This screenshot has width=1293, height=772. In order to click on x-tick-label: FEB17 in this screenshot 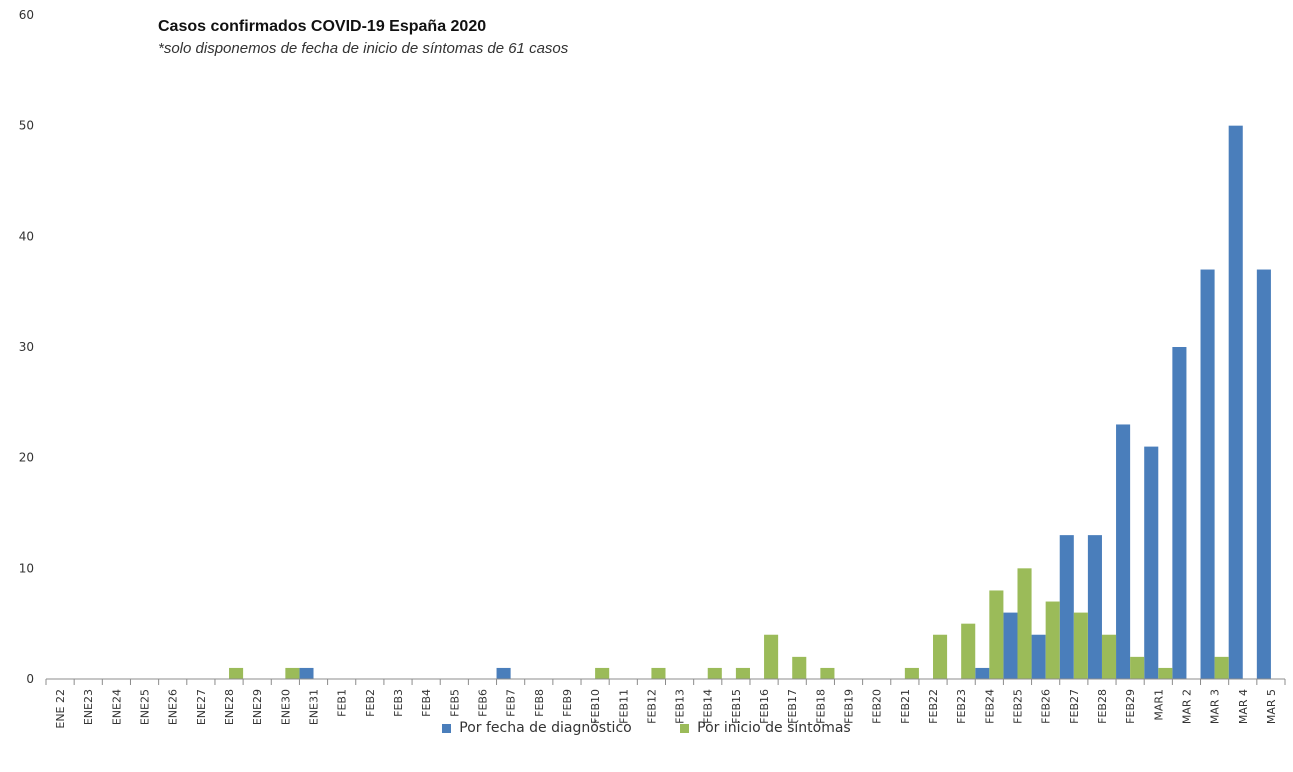, I will do `click(792, 706)`.